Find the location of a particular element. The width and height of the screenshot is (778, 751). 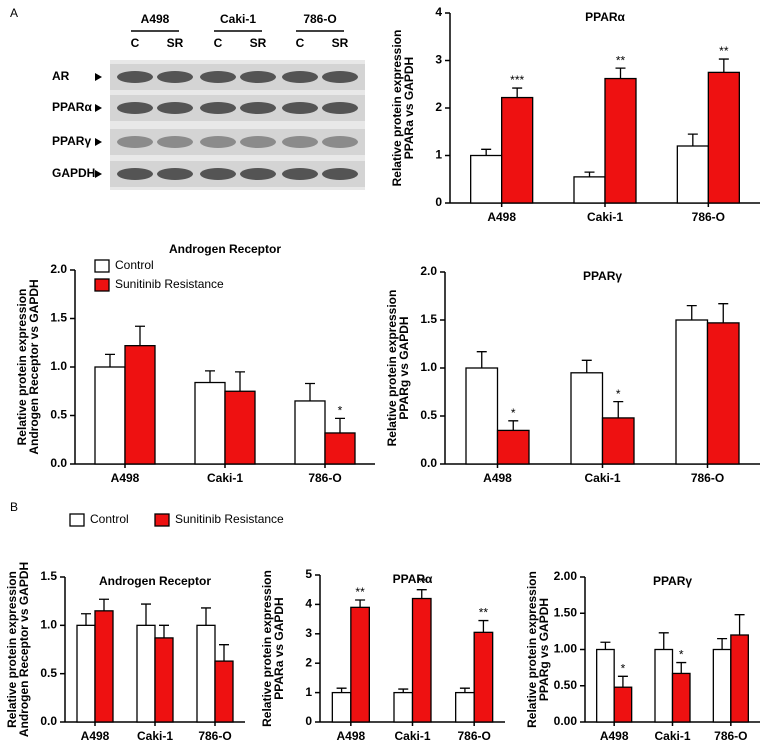

chart-title: Androgen Receptor is located at coordinates (225, 249).